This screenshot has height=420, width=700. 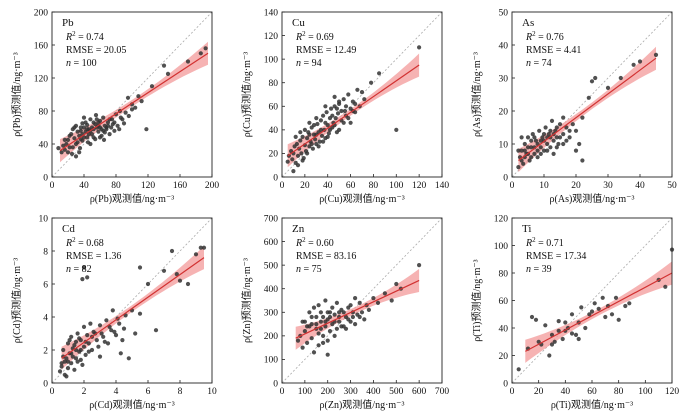 What do you see at coordinates (419, 392) in the screenshot?
I see `x-tick-label: 600` at bounding box center [419, 392].